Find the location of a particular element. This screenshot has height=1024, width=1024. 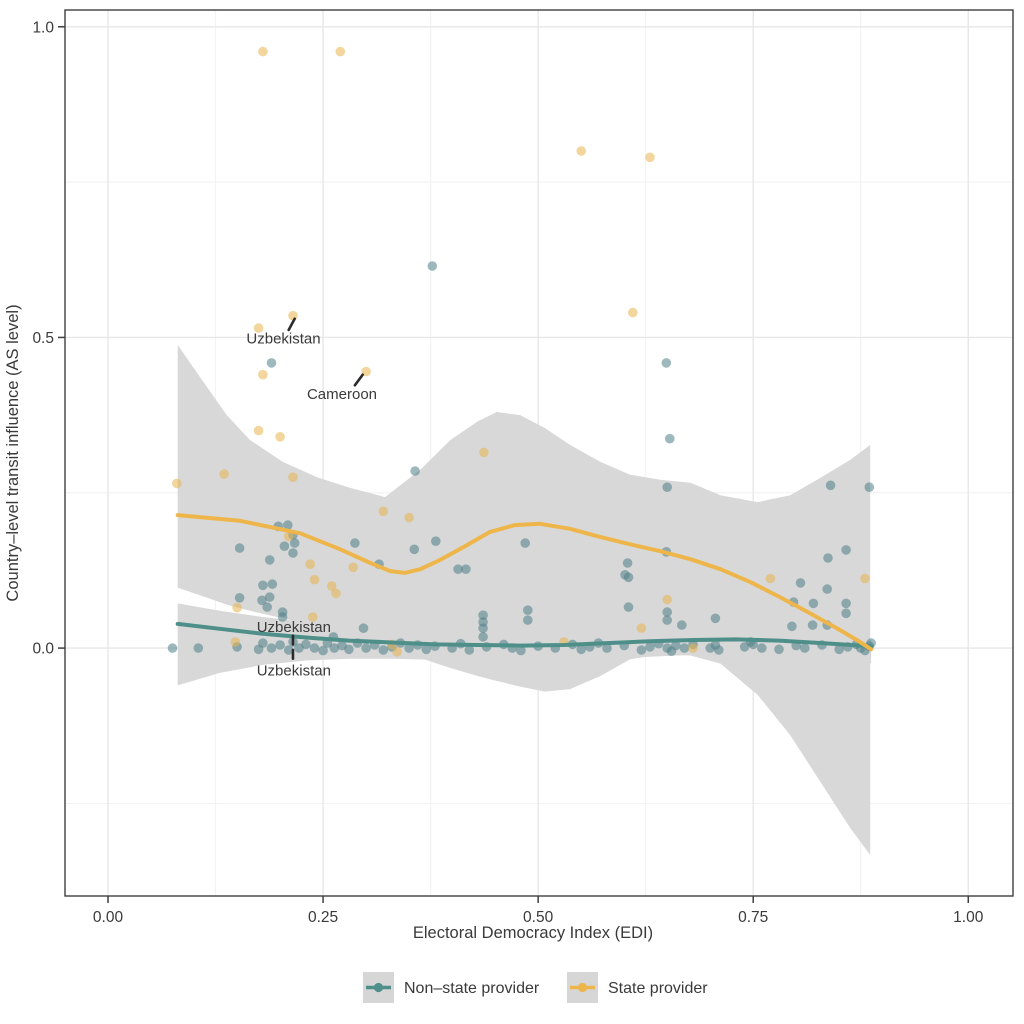

x-tick-label: 0.00 is located at coordinates (108, 917).